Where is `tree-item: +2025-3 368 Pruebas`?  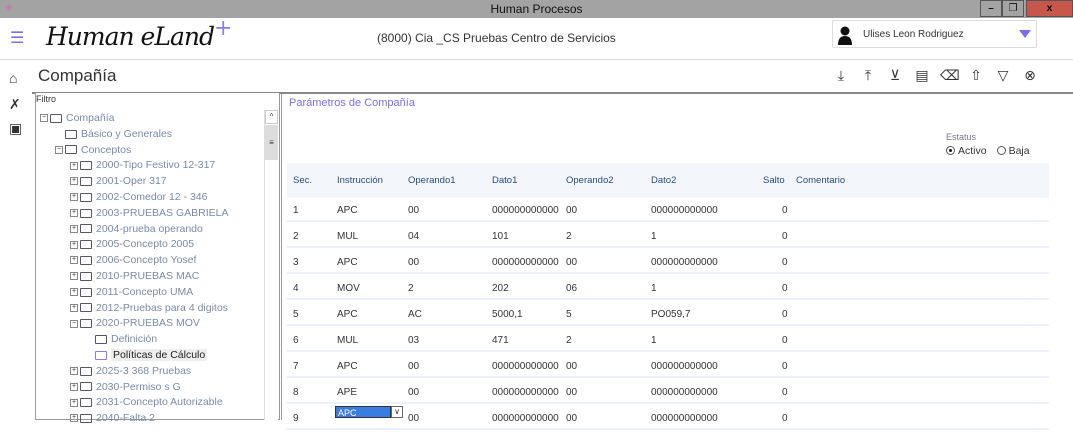 tree-item: +2025-3 368 Pruebas is located at coordinates (130, 372).